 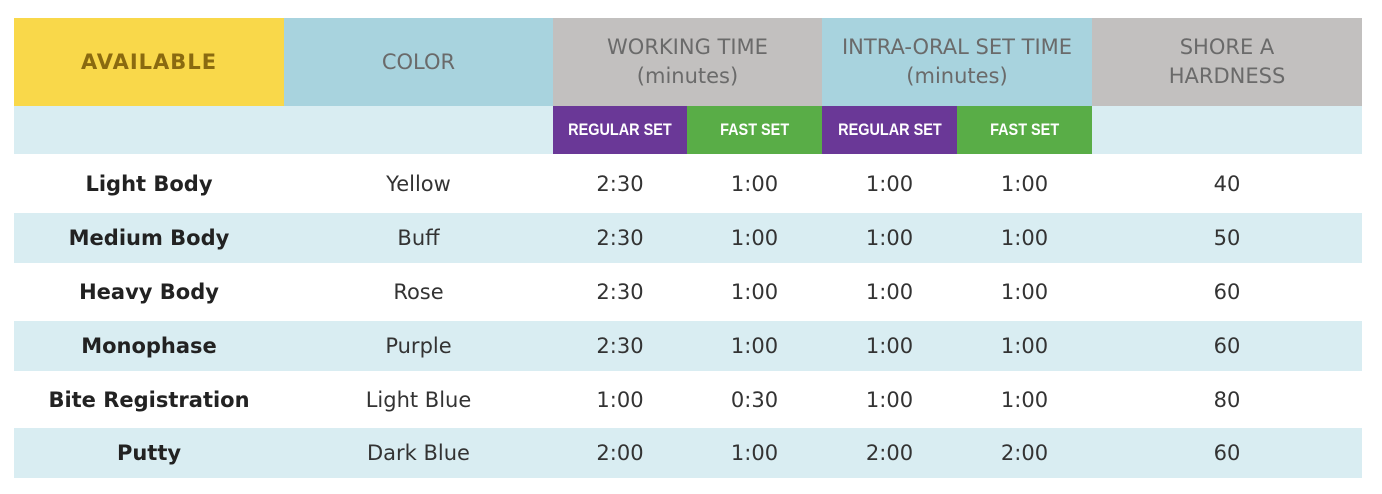 I want to click on cell-text: Medium Body, so click(x=149, y=238).